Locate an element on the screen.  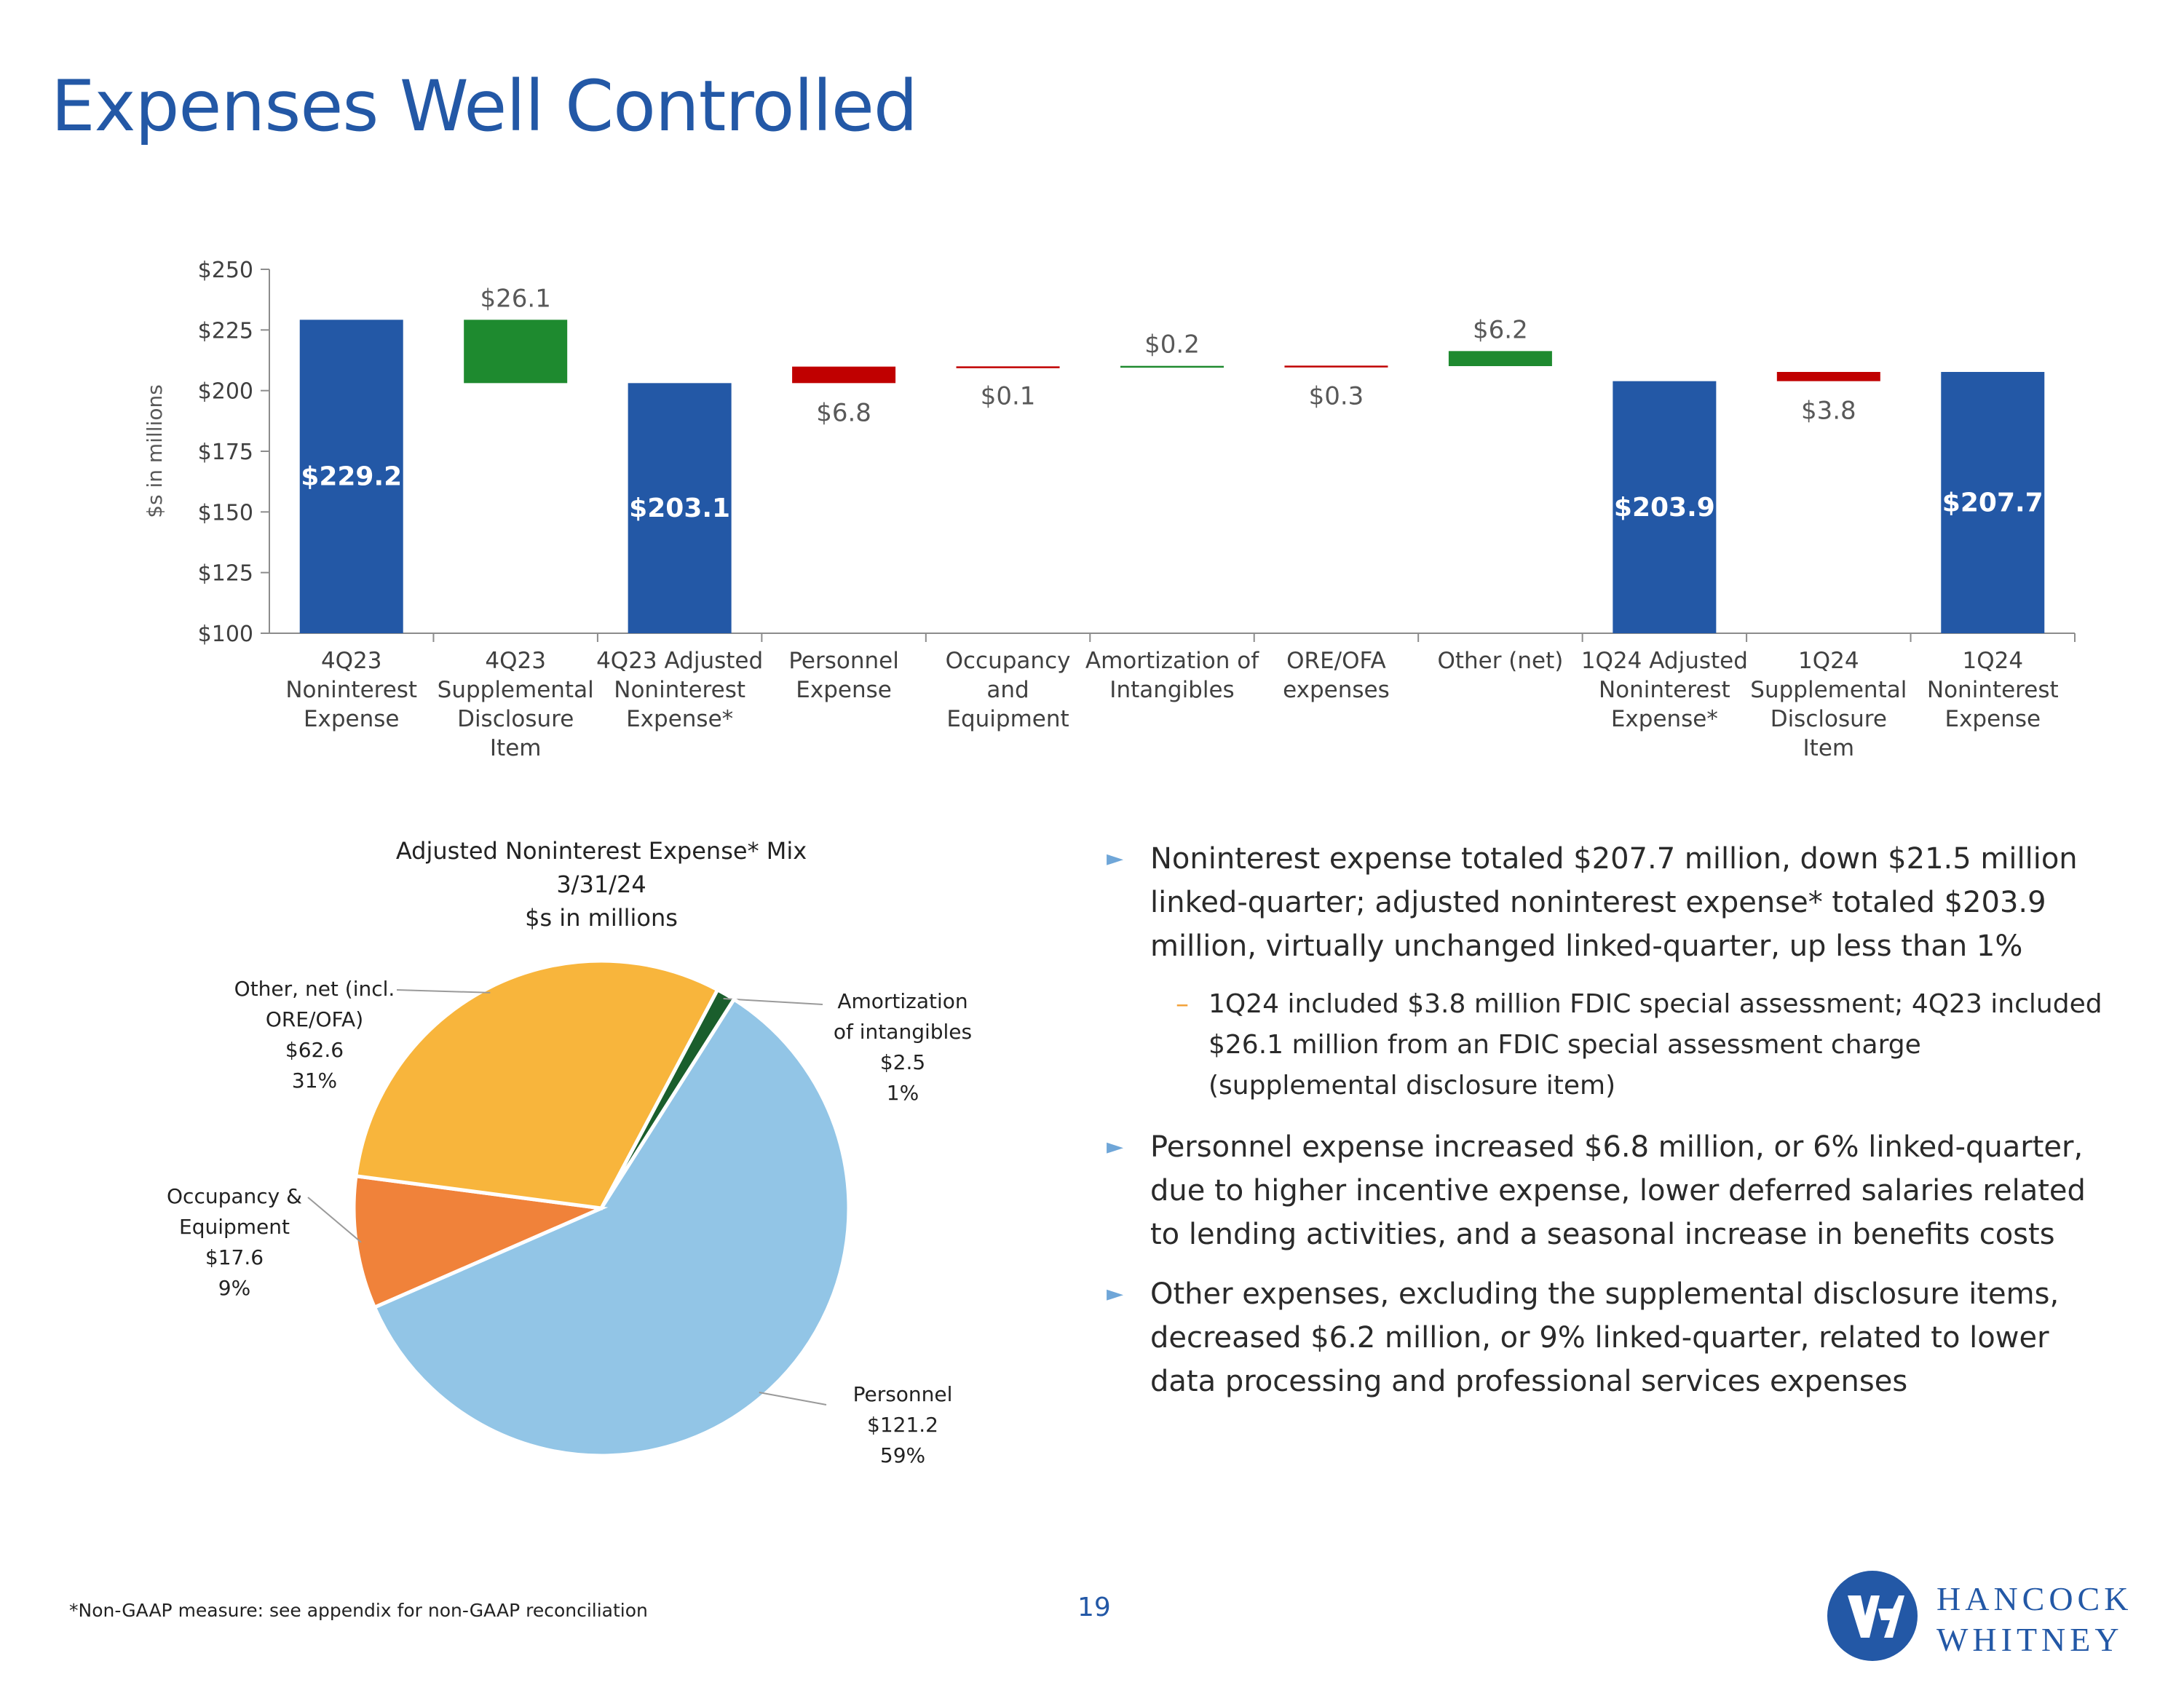
pie-slice-label: Occupancy & is located at coordinates (234, 1196).